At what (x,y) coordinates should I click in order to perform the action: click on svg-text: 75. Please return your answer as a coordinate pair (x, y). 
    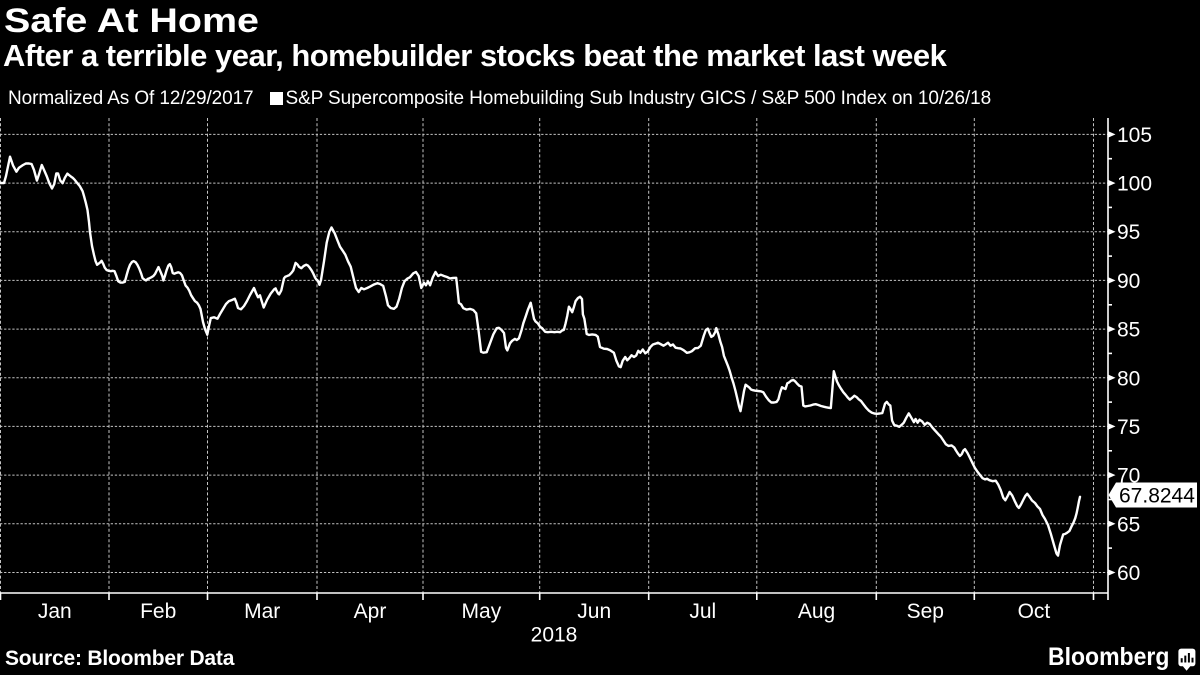
    Looking at the image, I should click on (1128, 427).